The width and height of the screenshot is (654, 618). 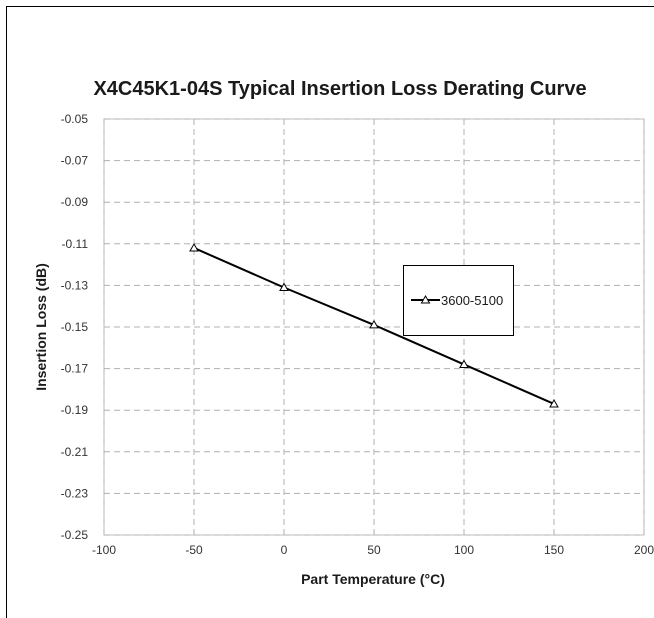 I want to click on x-tick-label: -100, so click(x=104, y=550).